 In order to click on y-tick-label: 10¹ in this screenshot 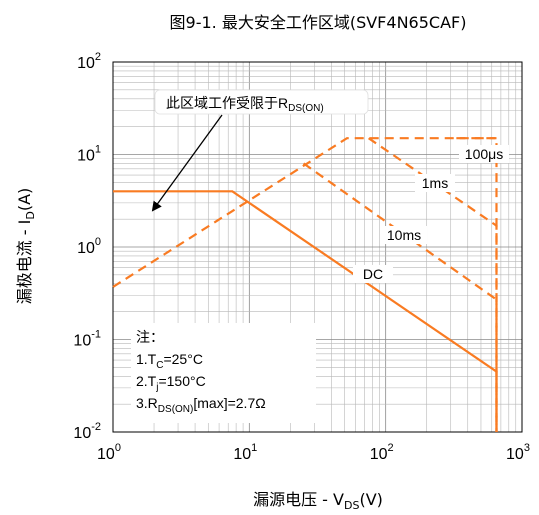, I will do `click(89, 154)`.